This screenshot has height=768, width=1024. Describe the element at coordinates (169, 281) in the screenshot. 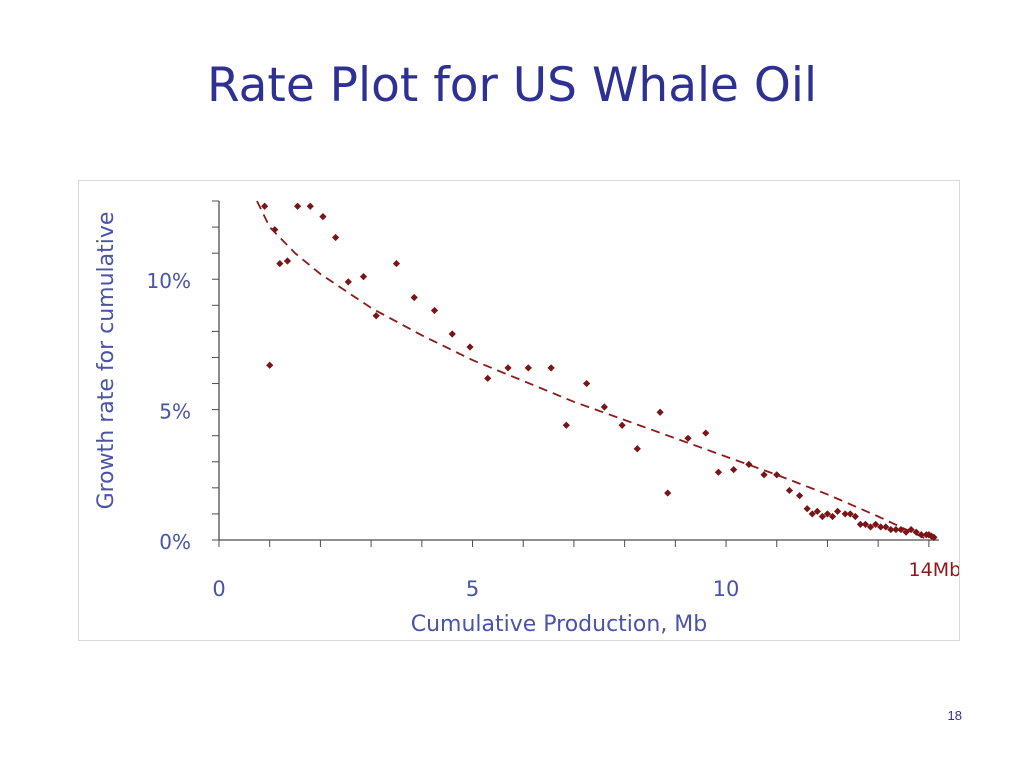

I see `y-tick-label: 10%` at that location.